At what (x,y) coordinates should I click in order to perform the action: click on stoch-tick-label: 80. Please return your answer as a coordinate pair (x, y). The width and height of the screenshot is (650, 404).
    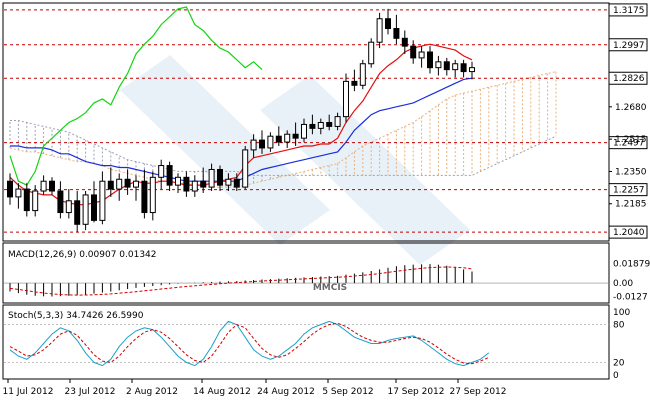
    Looking at the image, I should click on (619, 326).